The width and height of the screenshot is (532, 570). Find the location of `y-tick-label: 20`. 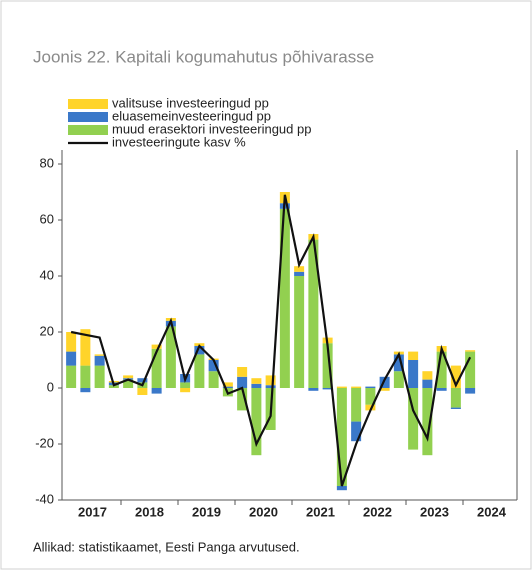

y-tick-label: 20 is located at coordinates (47, 330).